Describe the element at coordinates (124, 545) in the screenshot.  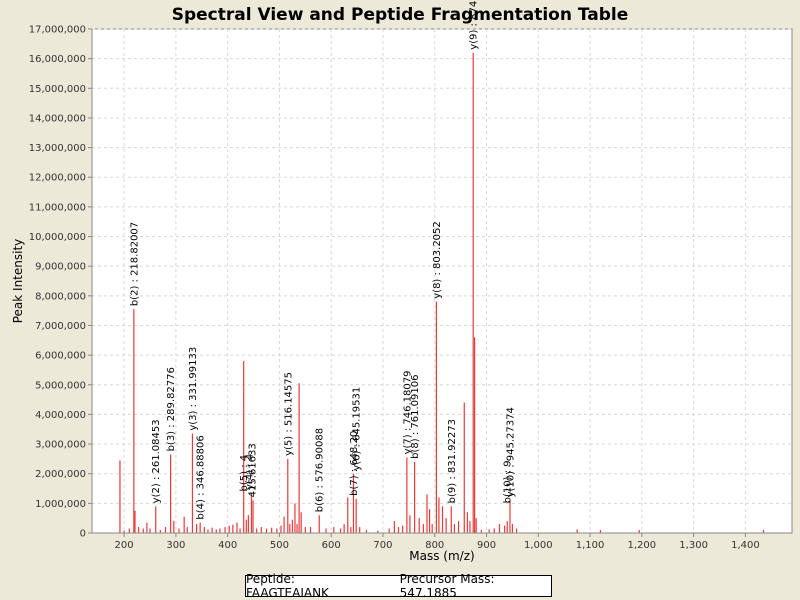
I see `x-tick-label: 200` at that location.